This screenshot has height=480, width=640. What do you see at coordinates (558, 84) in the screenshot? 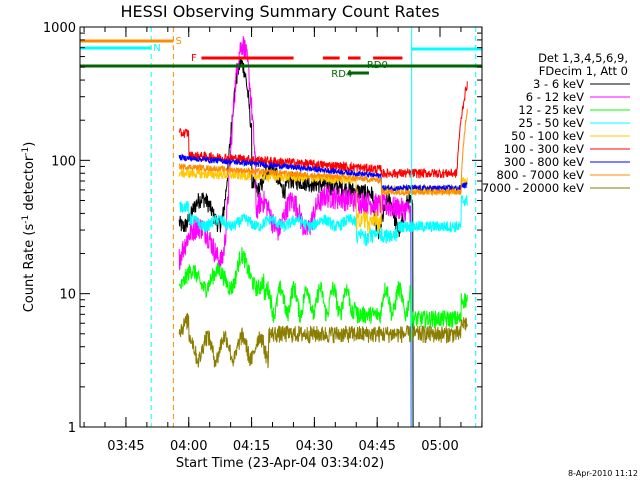
I see `legend-label-0: 3 - 6 keV` at bounding box center [558, 84].